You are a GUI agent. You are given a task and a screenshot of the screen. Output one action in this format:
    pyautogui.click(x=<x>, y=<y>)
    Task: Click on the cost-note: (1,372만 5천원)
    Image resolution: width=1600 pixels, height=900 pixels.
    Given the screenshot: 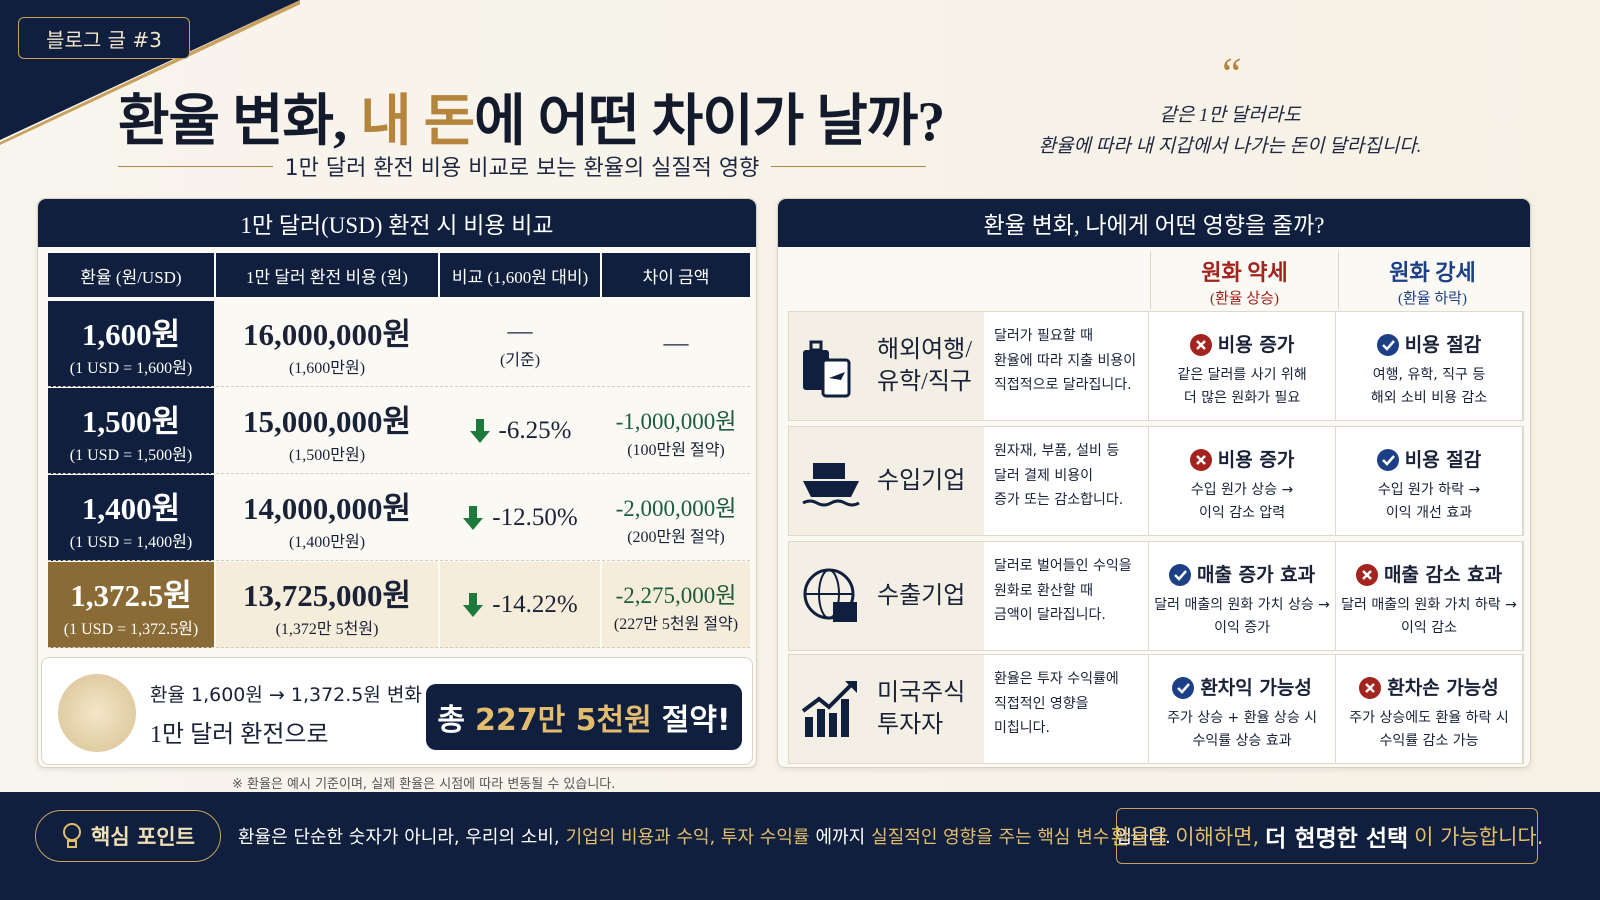 What is the action you would take?
    pyautogui.click(x=327, y=629)
    